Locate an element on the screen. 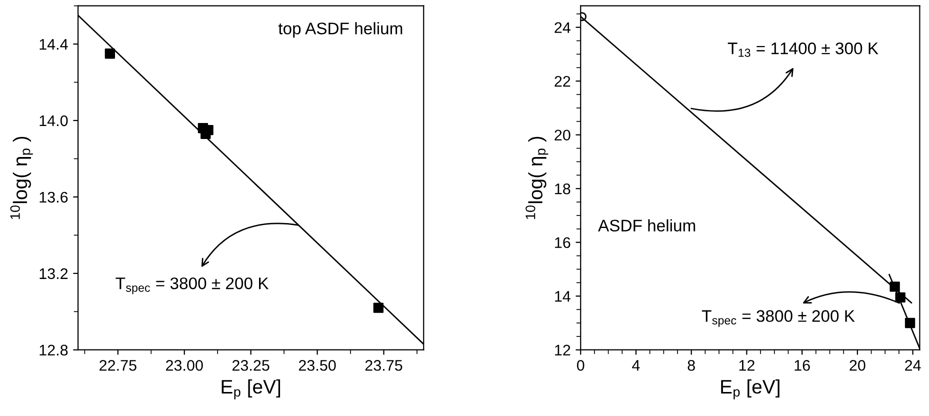 The width and height of the screenshot is (929, 416). x-tick-label: 0 is located at coordinates (580, 365).